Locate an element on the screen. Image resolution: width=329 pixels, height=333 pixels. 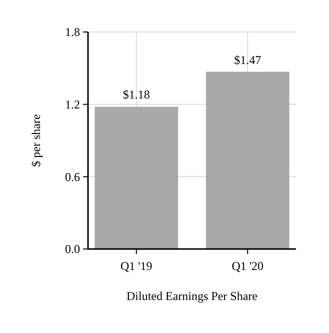
x-axis-title: Diluted Earnings Per Share is located at coordinates (192, 296).